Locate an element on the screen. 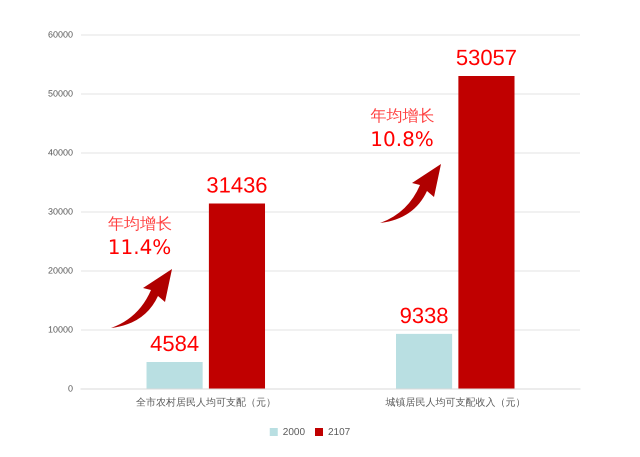 The image size is (640, 457). y-tick-label: 40000 is located at coordinates (61, 152).